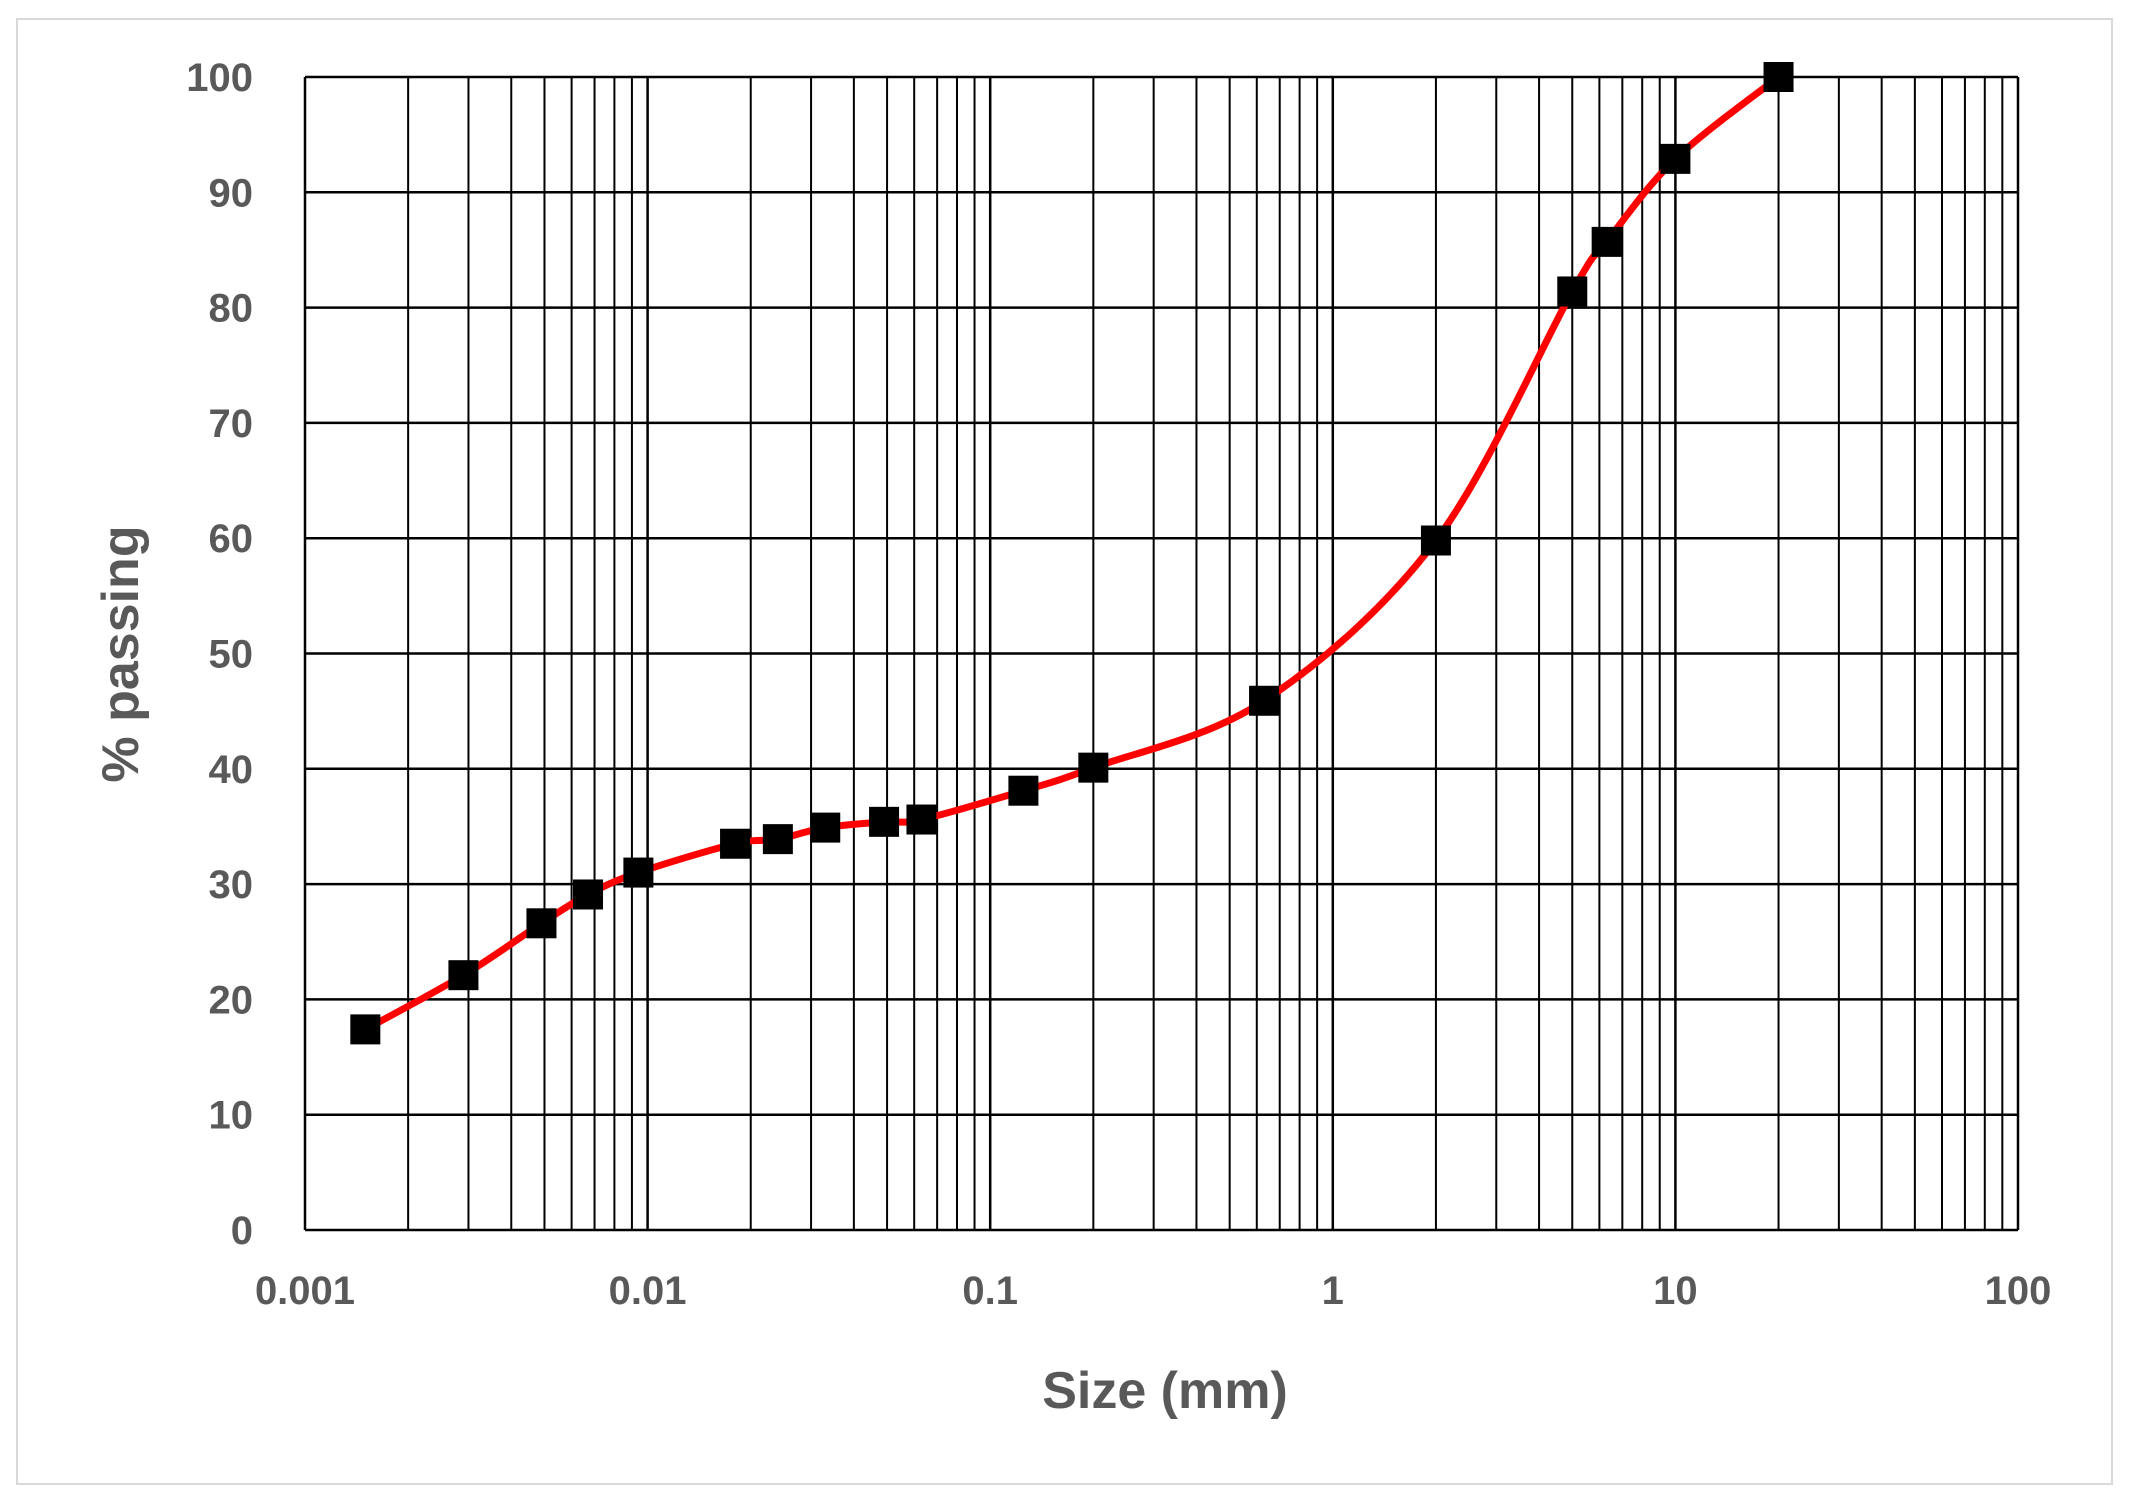 The height and width of the screenshot is (1507, 2131). Describe the element at coordinates (231, 309) in the screenshot. I see `y-tick-label: 80` at that location.